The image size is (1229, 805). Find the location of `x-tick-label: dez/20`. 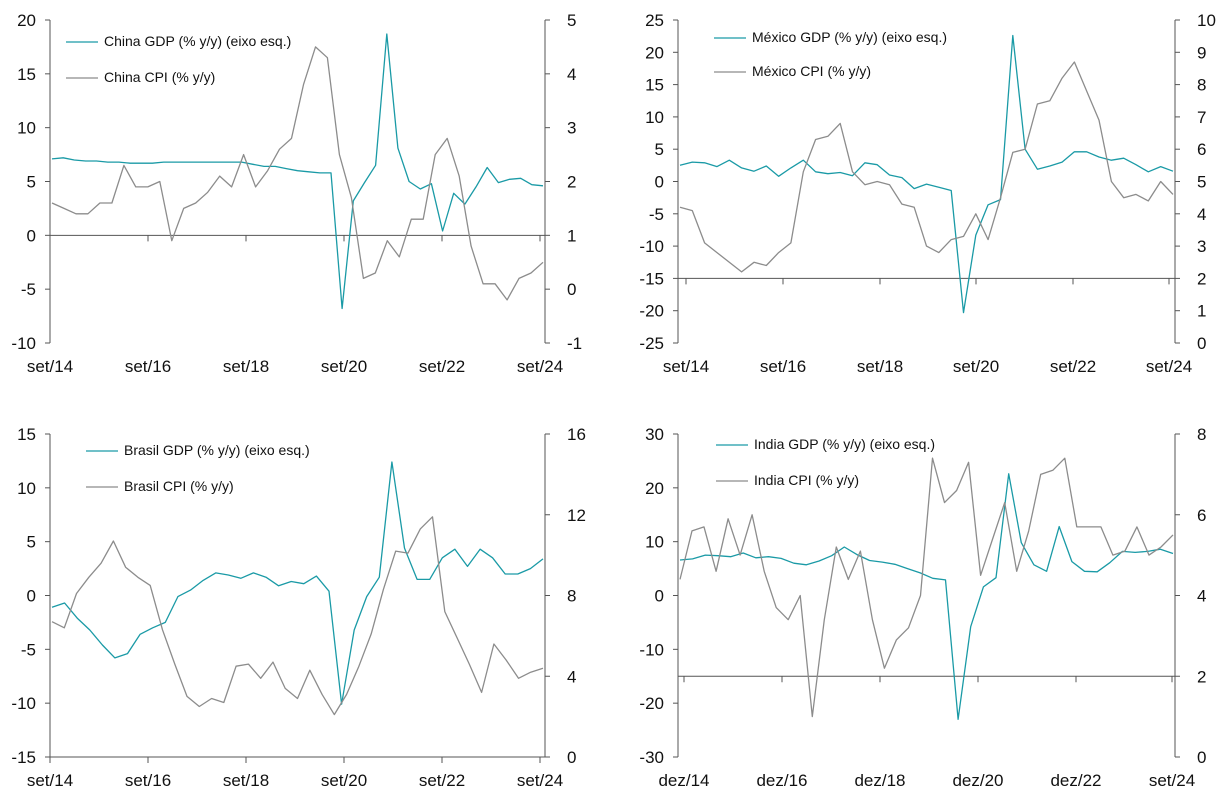

x-tick-label: dez/20 is located at coordinates (977, 780).